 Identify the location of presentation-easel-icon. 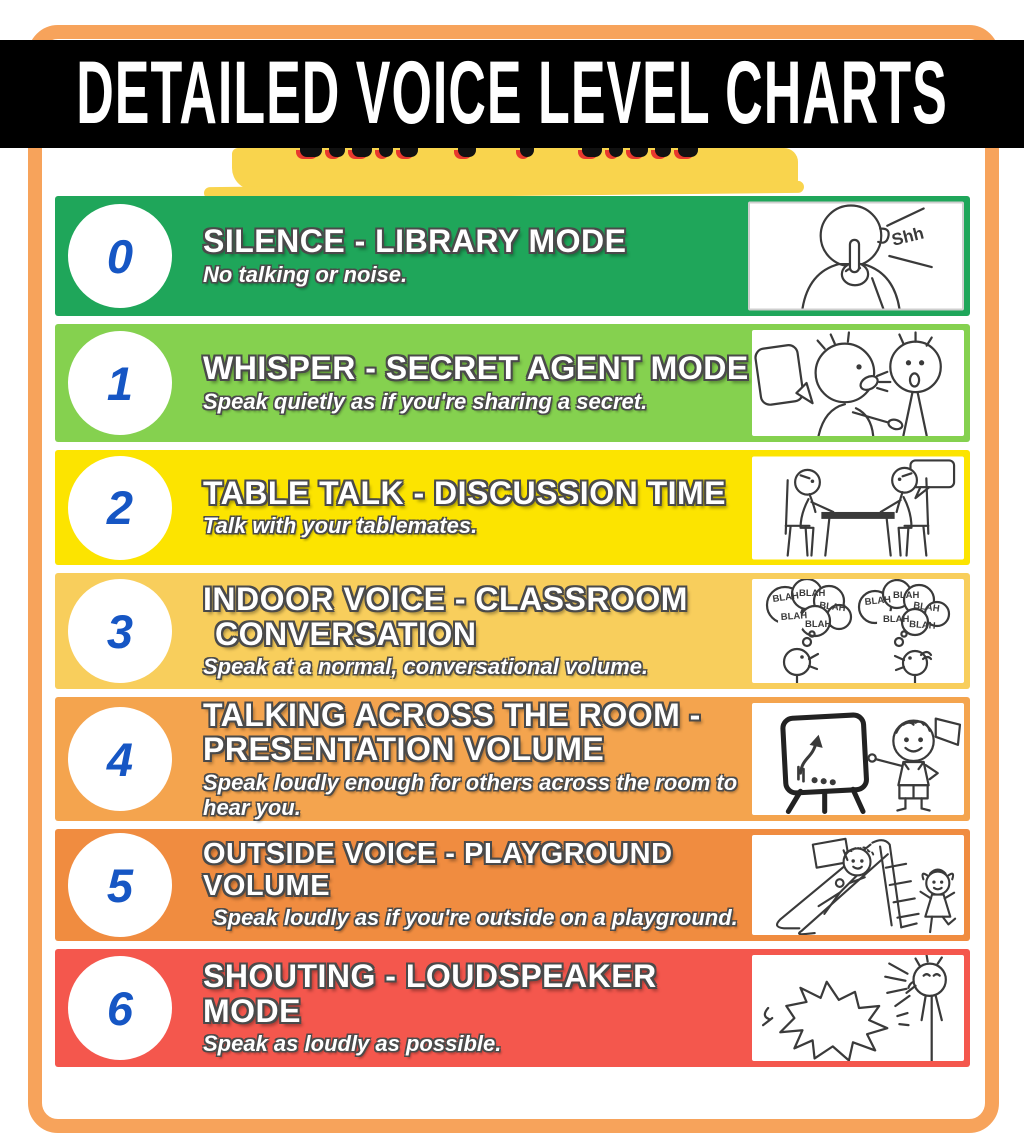
(871, 763).